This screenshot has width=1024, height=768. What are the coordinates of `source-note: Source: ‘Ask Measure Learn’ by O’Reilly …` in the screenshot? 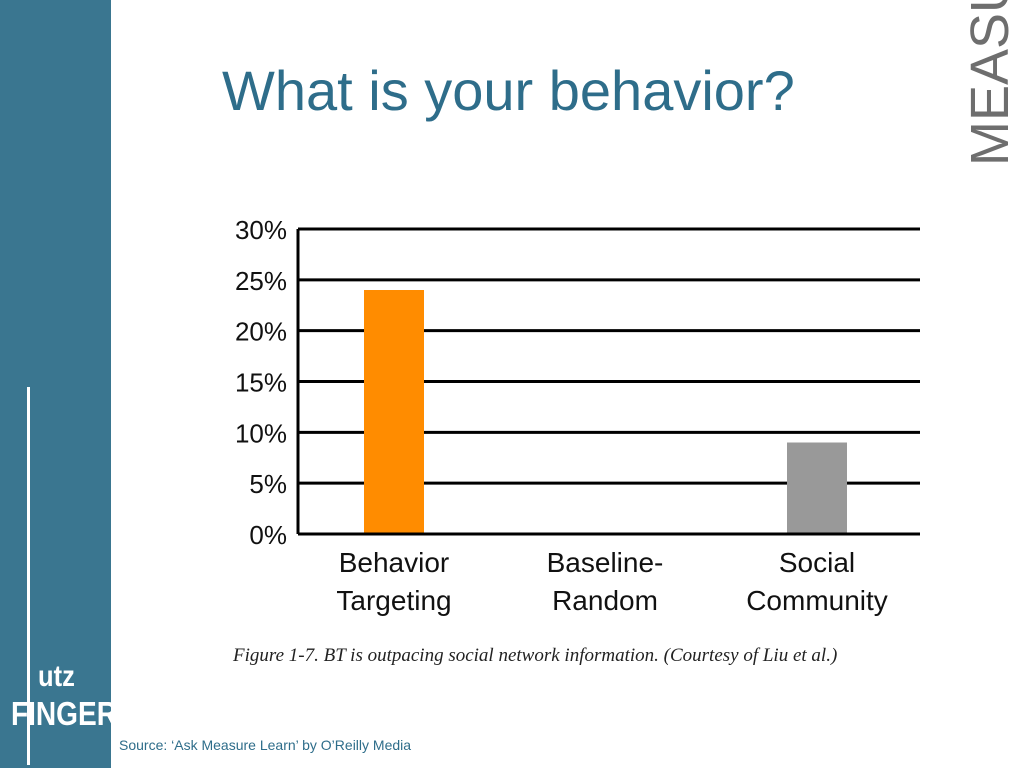 It's located at (265, 745).